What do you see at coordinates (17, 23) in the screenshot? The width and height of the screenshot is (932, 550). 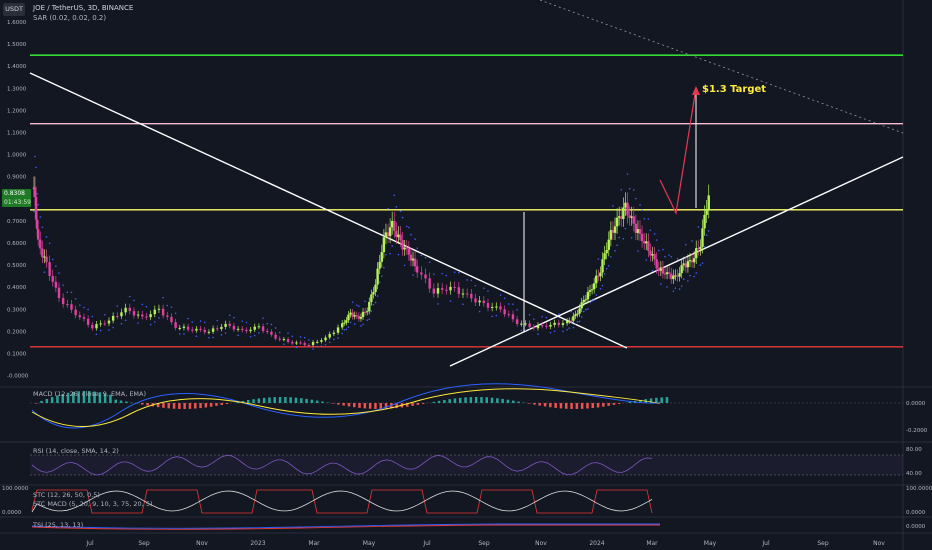 I see `y-tick-label: 1.6000` at bounding box center [17, 23].